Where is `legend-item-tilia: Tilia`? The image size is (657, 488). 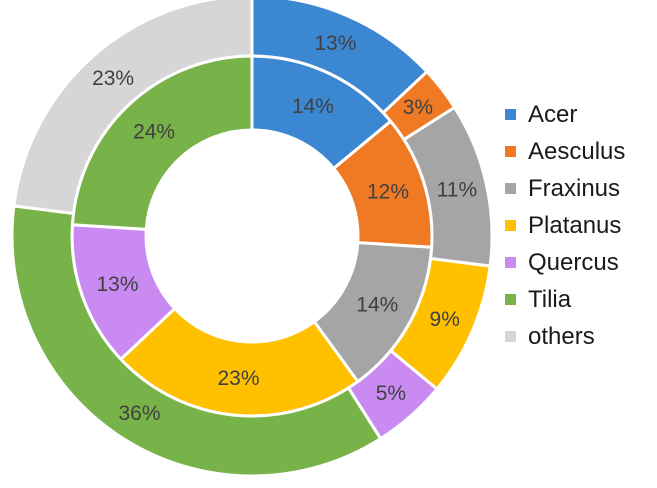 legend-item-tilia: Tilia is located at coordinates (565, 299).